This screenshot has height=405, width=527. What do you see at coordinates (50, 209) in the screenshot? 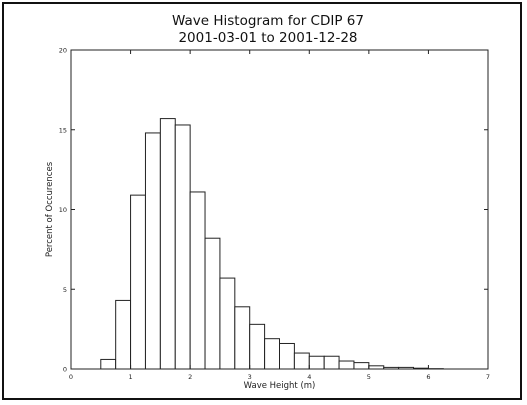
I see `y-axis-label: Percent of Occurences` at bounding box center [50, 209].